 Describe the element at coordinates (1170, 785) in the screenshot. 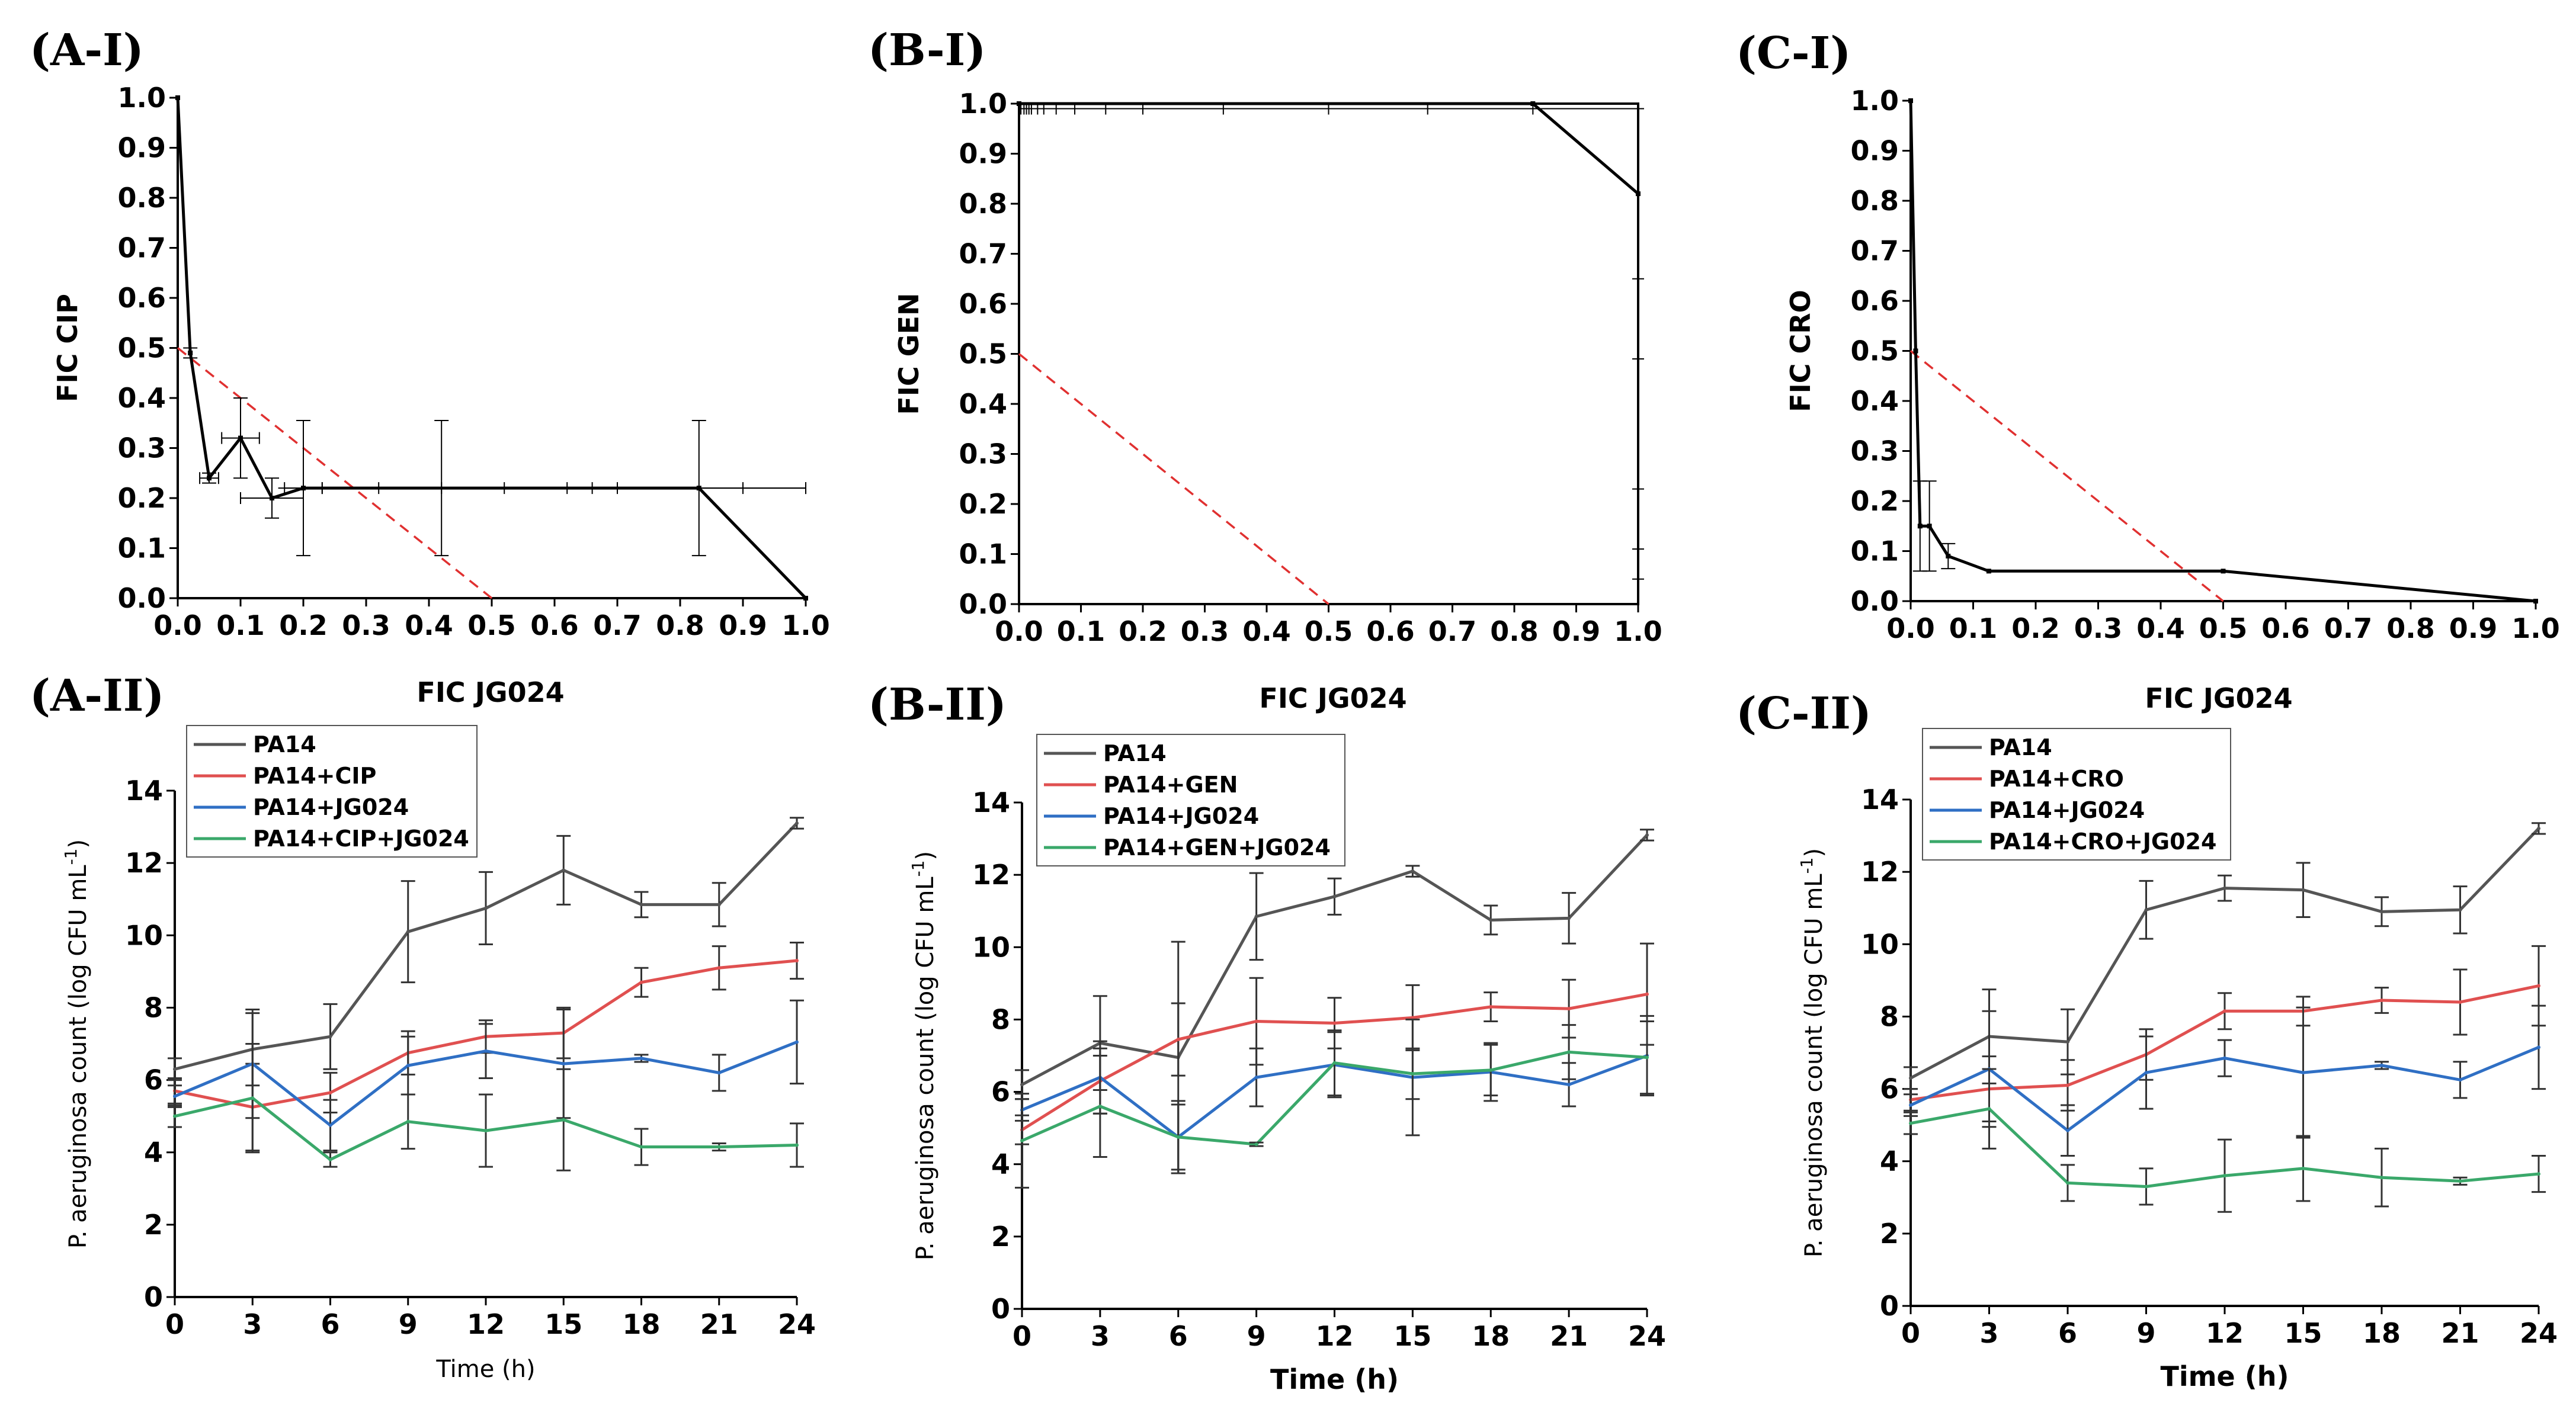

I see `legend-label: PA14+GEN` at that location.